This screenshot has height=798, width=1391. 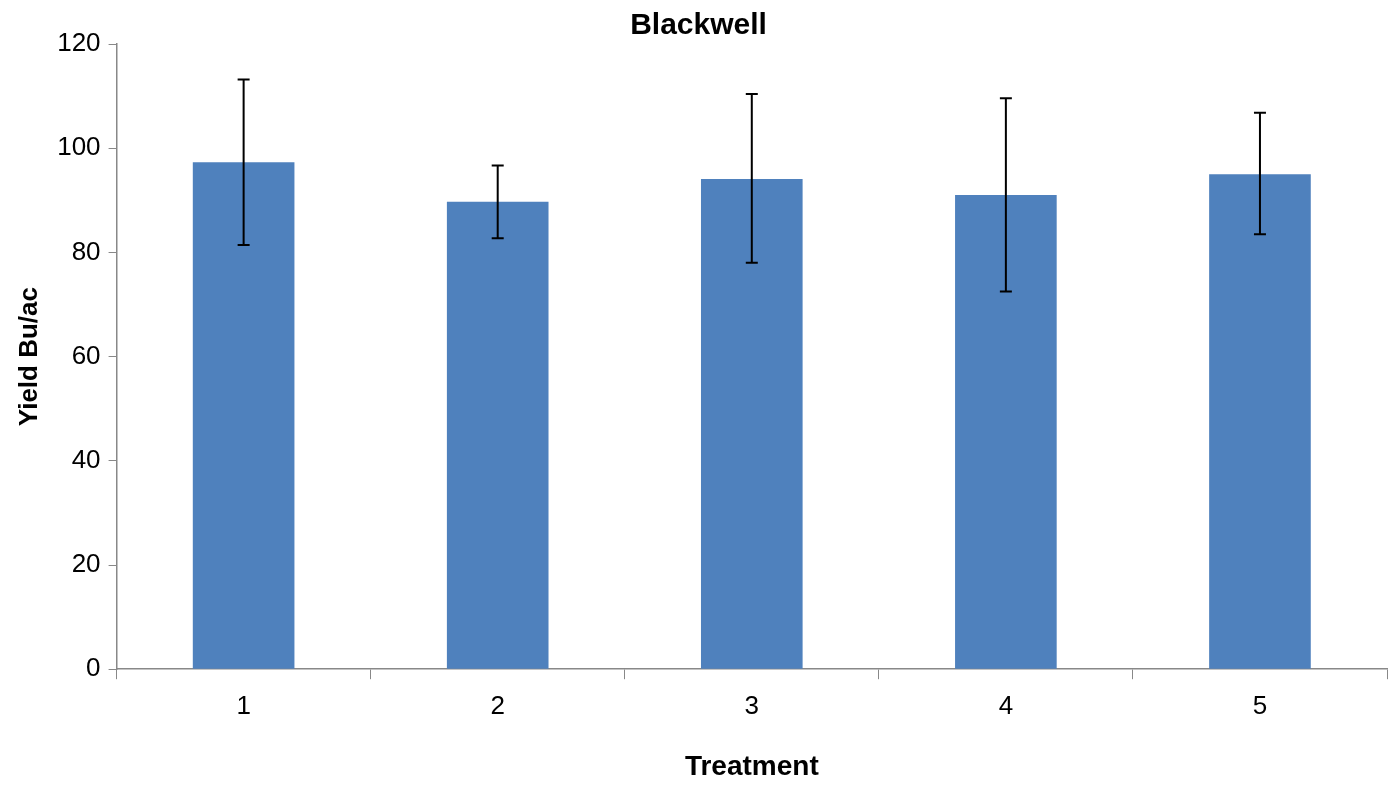 I want to click on x-tick-label: 3, so click(x=752, y=704).